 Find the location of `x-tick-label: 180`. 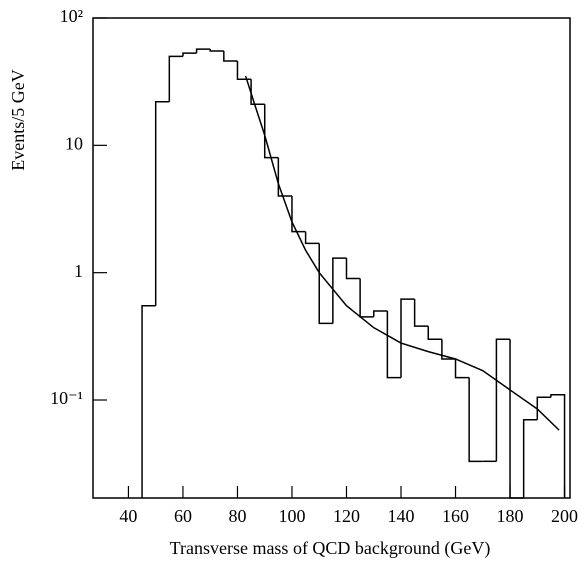

x-tick-label: 180 is located at coordinates (510, 516).